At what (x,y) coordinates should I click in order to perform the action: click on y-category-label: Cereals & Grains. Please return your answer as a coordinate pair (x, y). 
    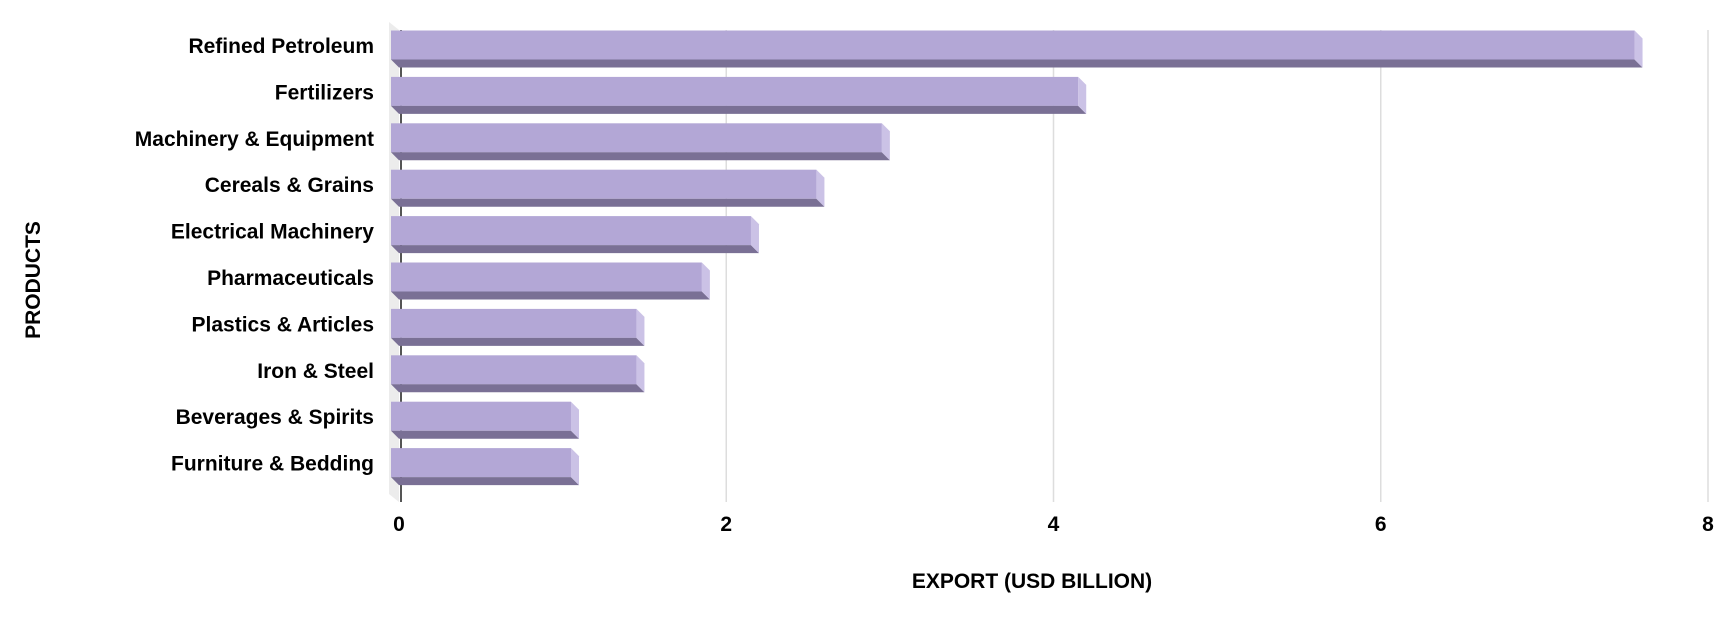
    Looking at the image, I should click on (289, 185).